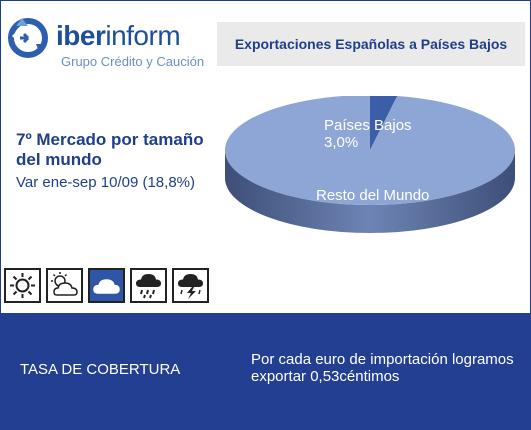 Image resolution: width=531 pixels, height=430 pixels. Describe the element at coordinates (118, 35) in the screenshot. I see `brand-name: iberinform` at that location.